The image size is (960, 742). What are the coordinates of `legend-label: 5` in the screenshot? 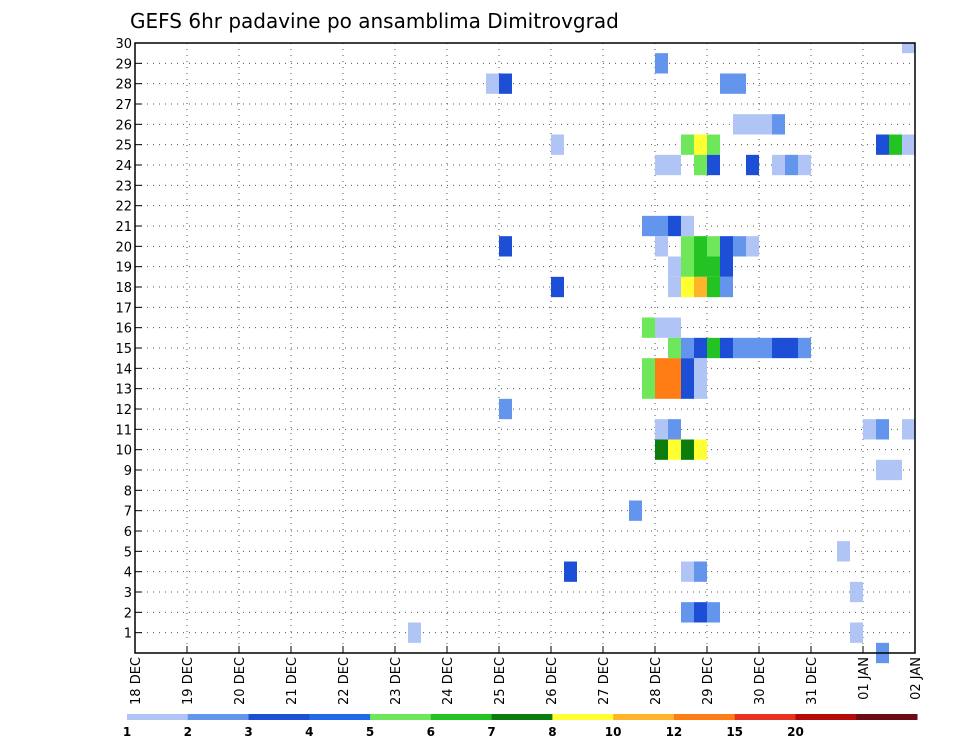 It's located at (370, 732).